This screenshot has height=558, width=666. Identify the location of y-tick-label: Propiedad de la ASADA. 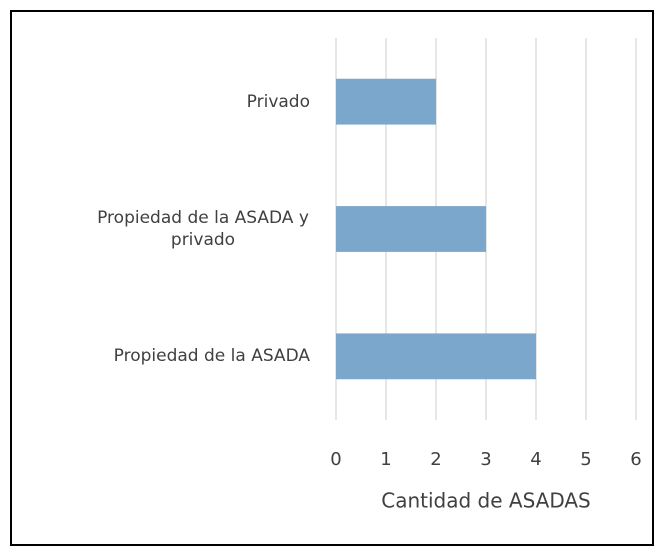
(211, 356).